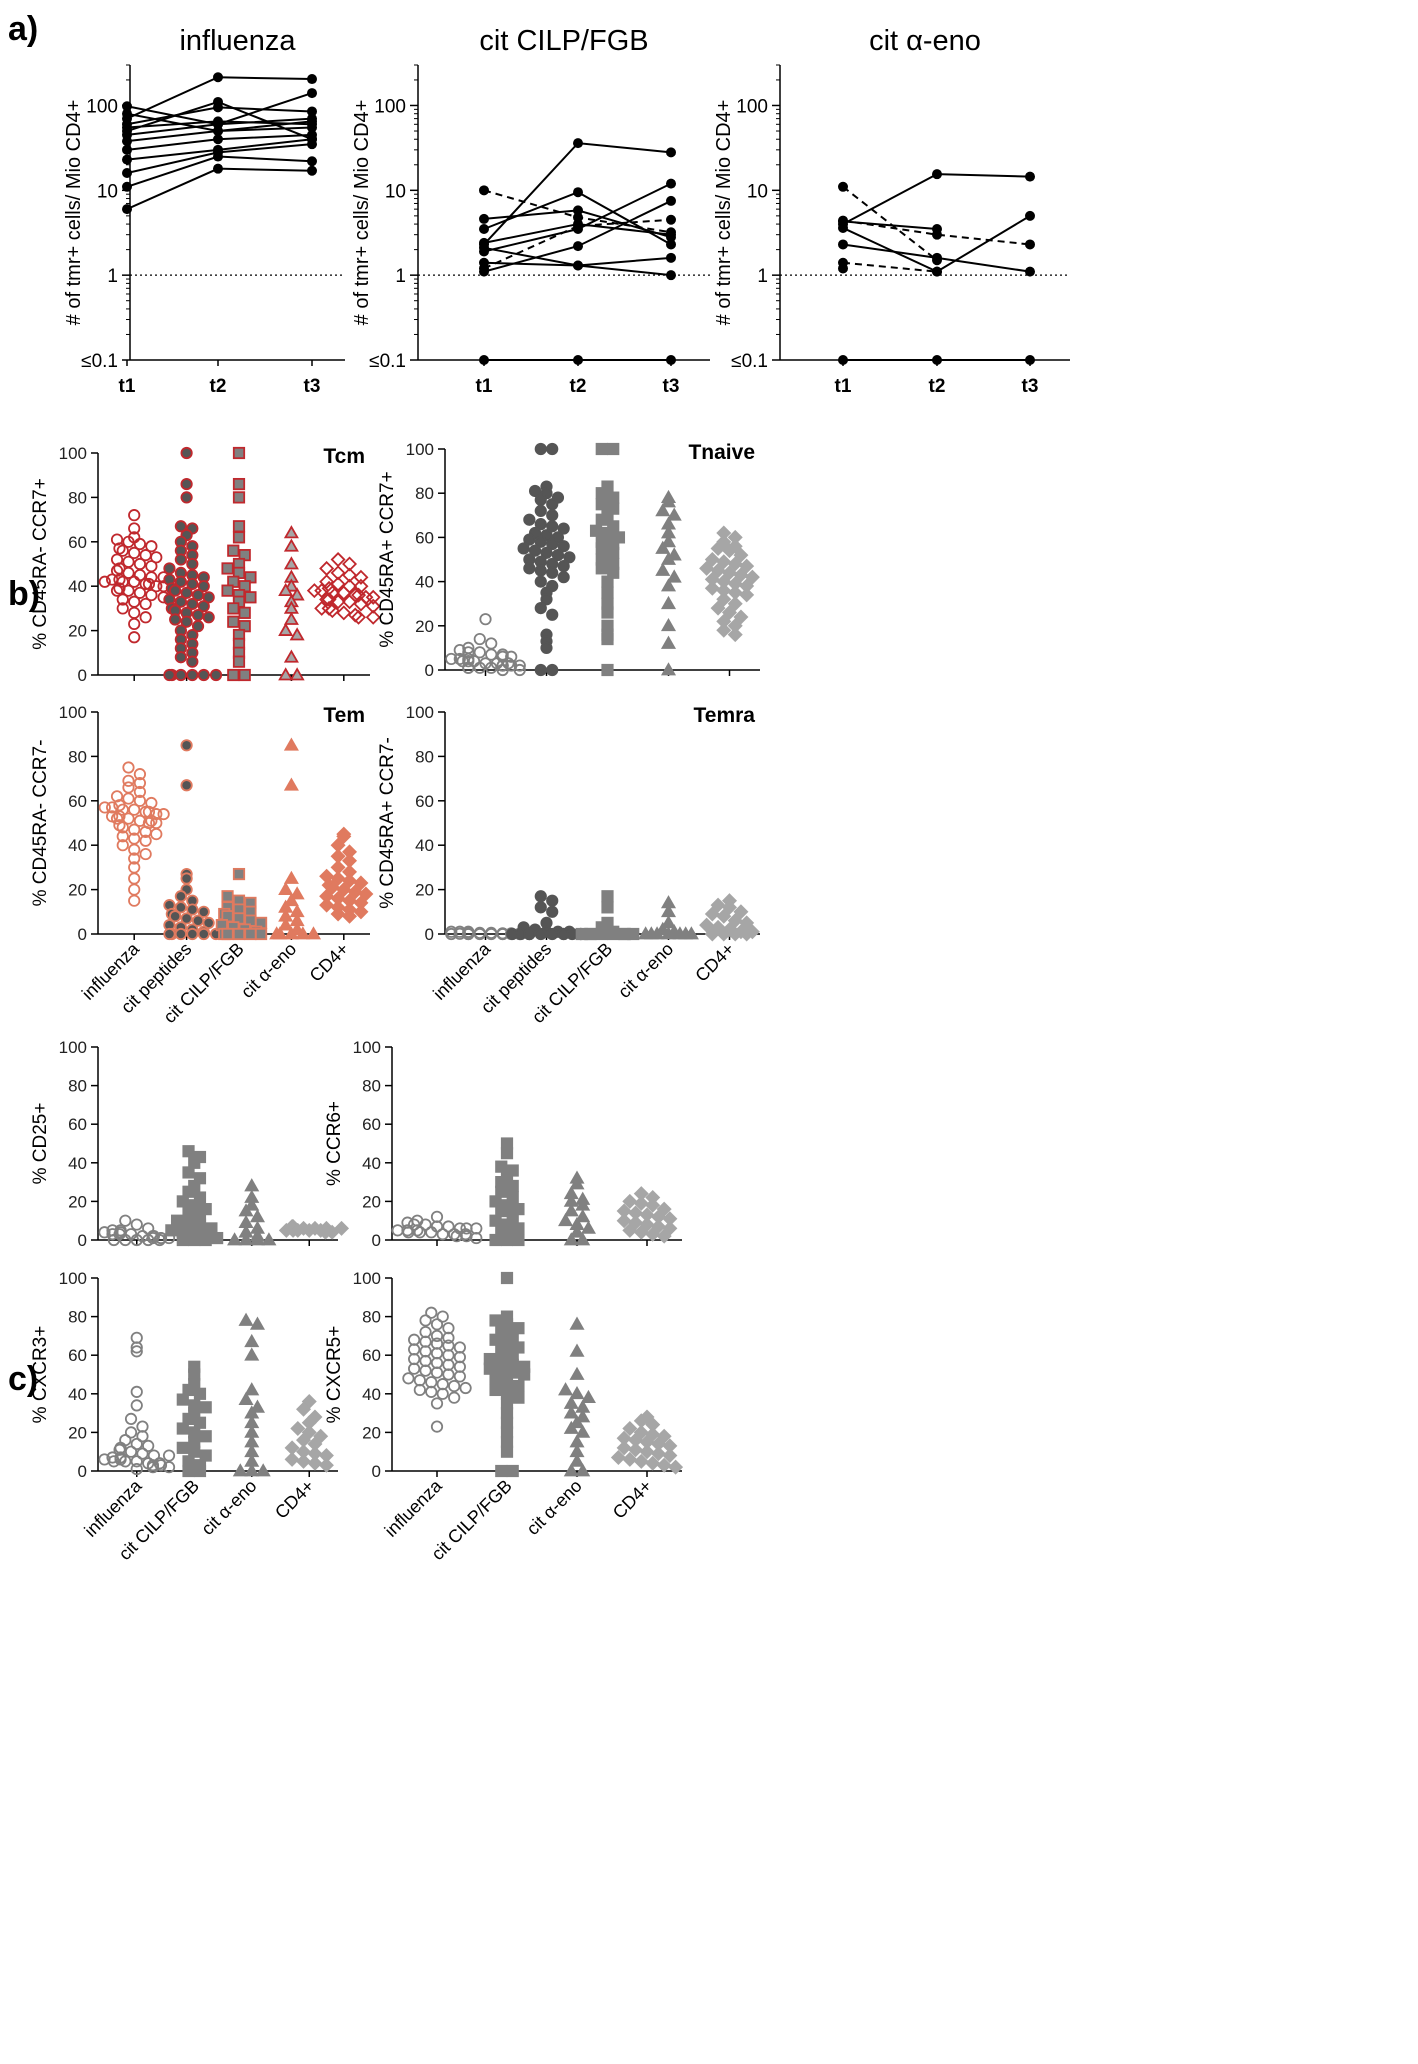 The height and width of the screenshot is (2064, 1418). What do you see at coordinates (40, 1375) in the screenshot?
I see `y-axis-label: % CXCR3+` at bounding box center [40, 1375].